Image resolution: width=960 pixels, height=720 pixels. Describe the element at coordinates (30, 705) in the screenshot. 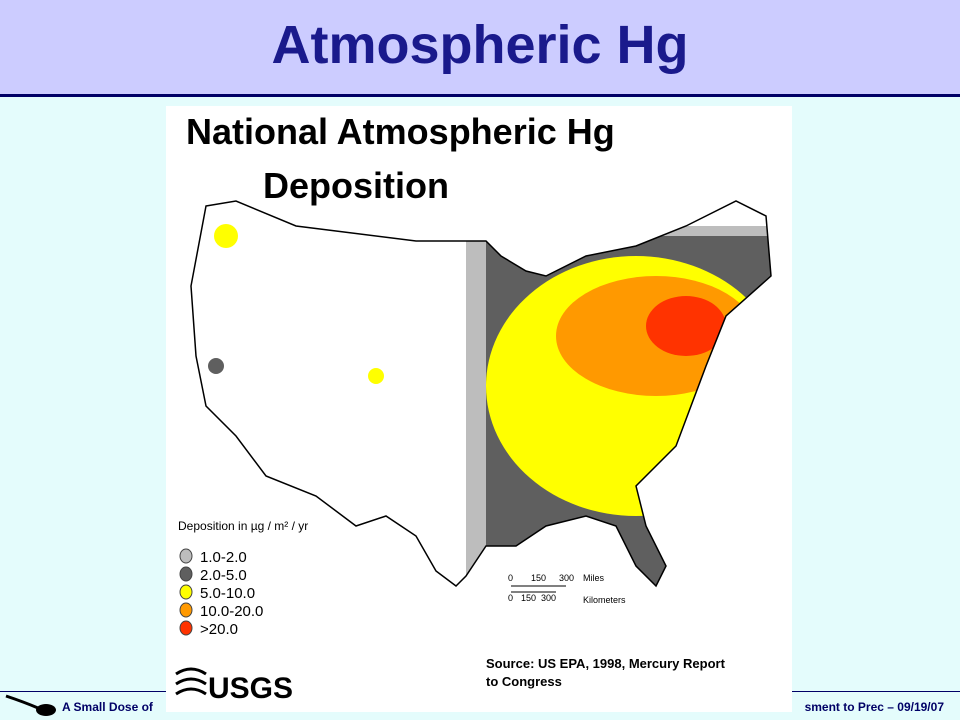

I see `spoon-icon` at that location.